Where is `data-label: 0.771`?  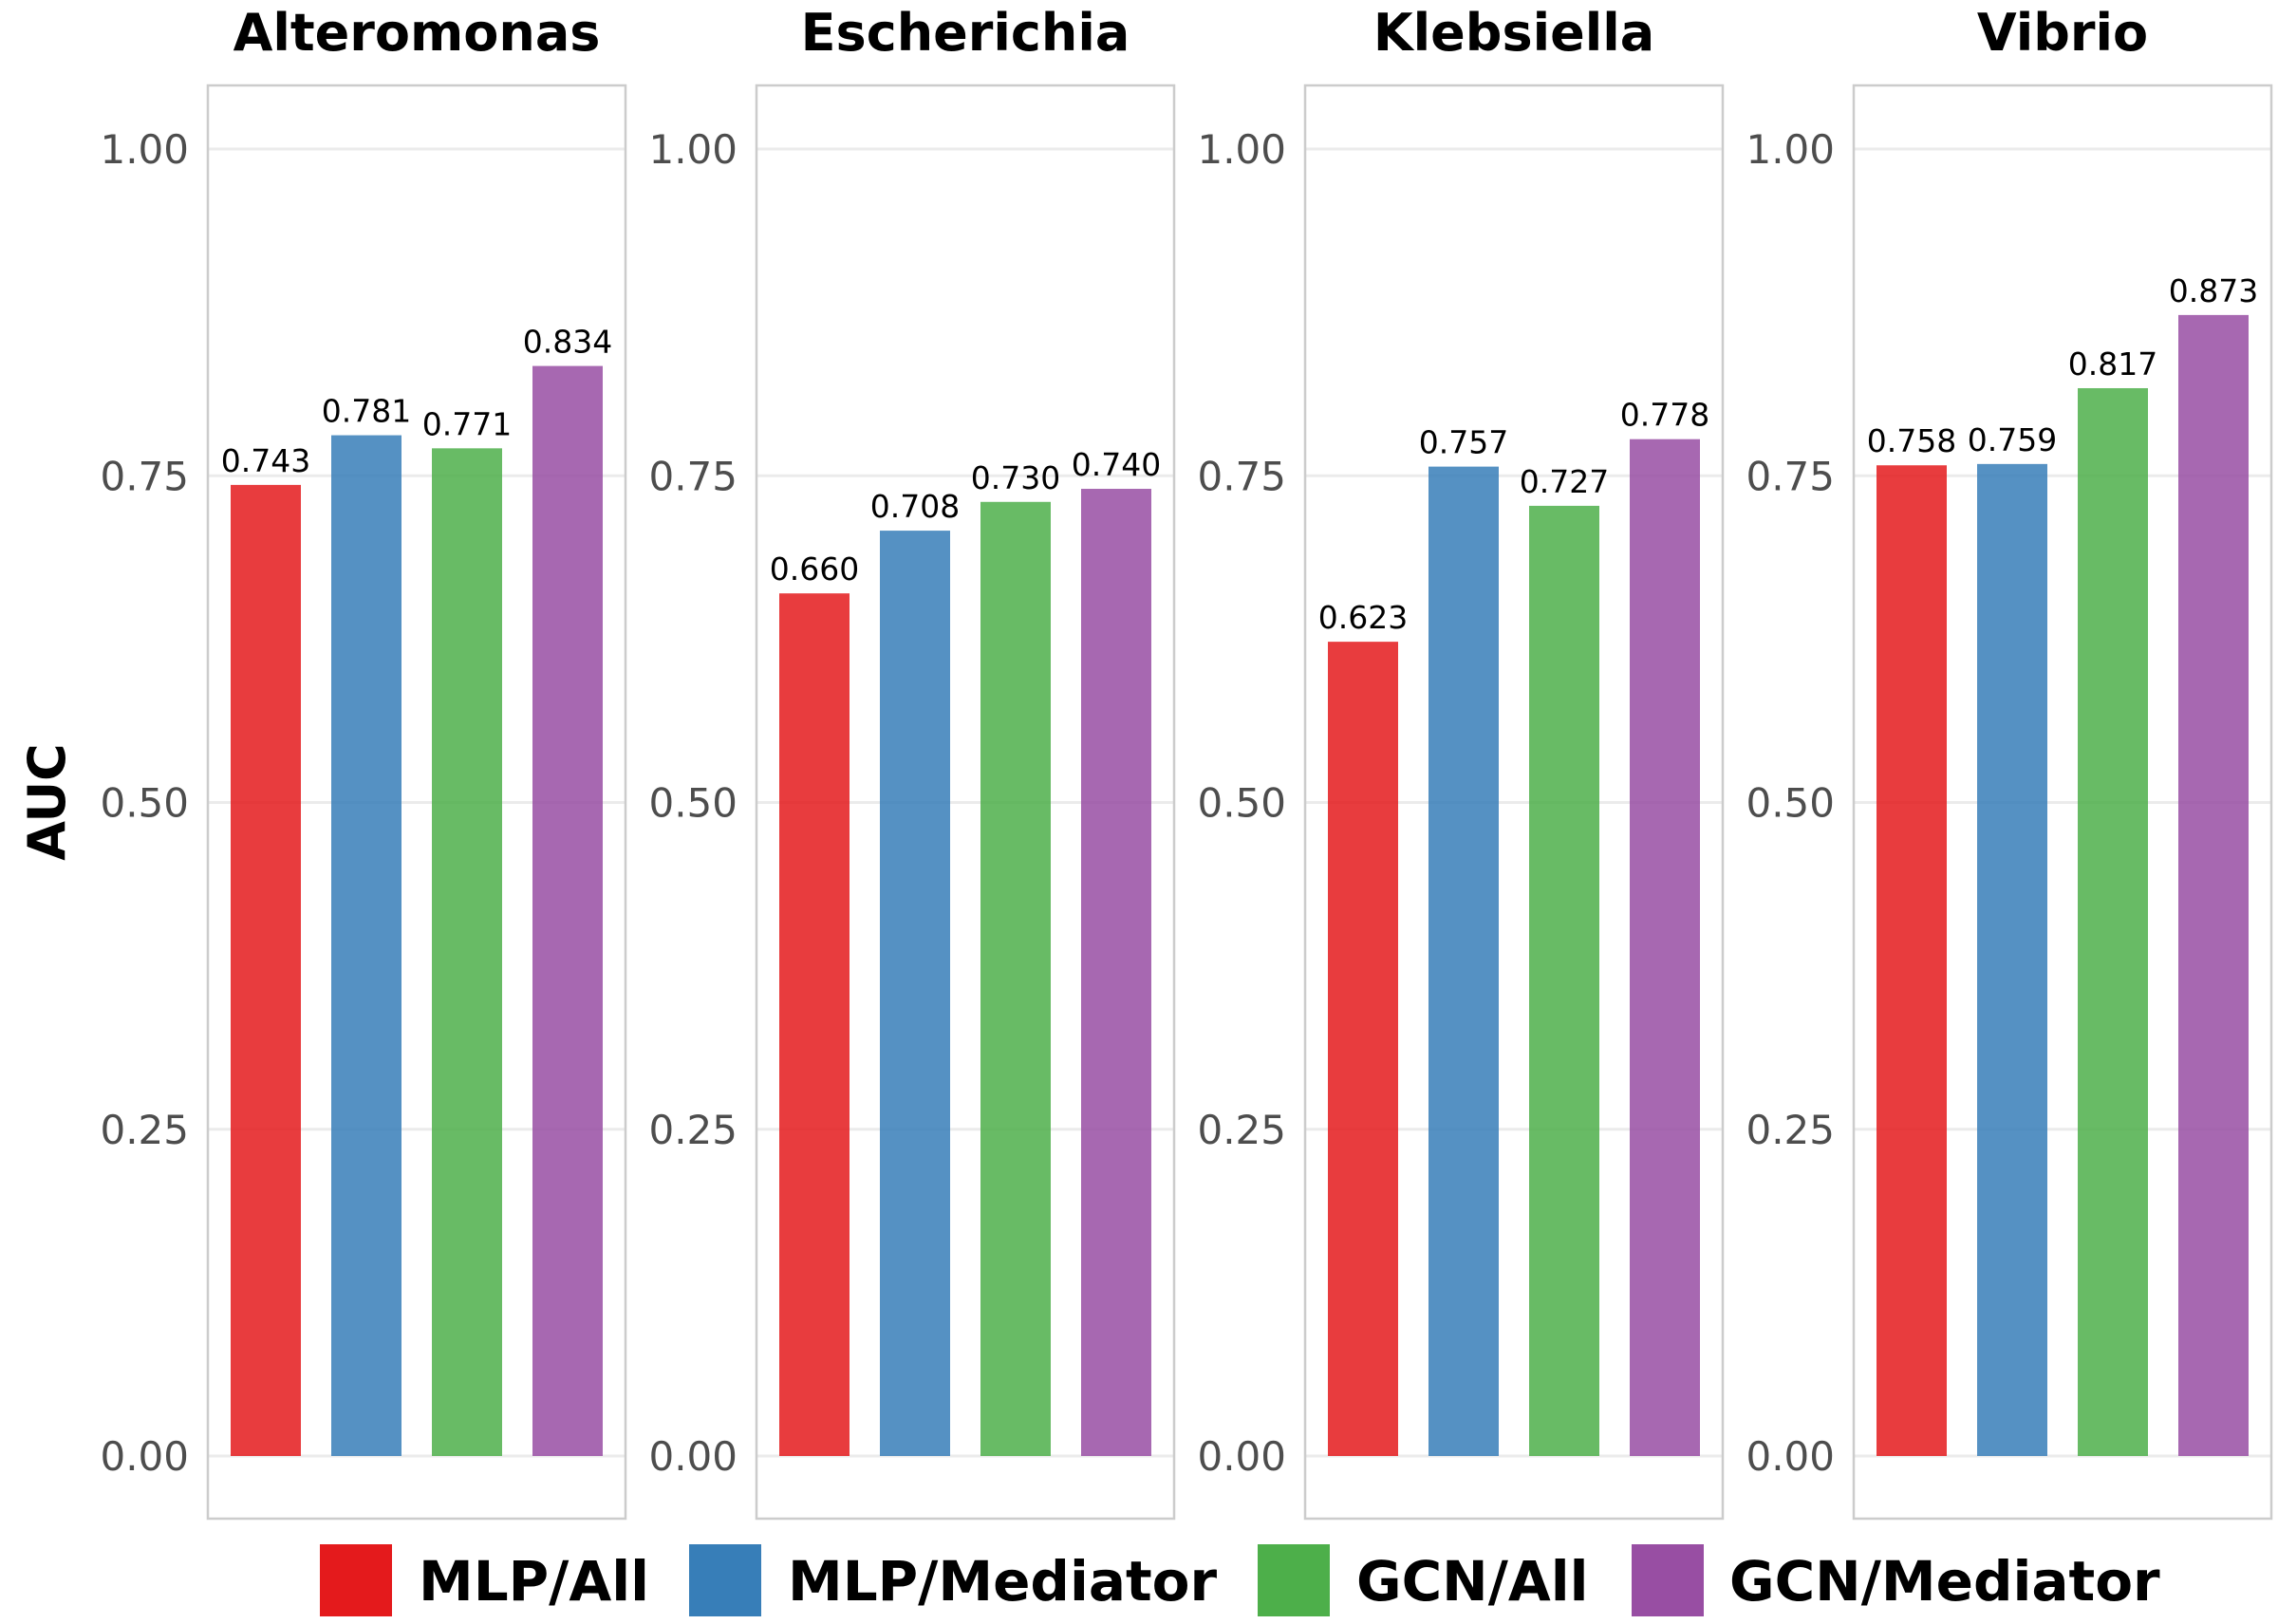 data-label: 0.771 is located at coordinates (467, 423).